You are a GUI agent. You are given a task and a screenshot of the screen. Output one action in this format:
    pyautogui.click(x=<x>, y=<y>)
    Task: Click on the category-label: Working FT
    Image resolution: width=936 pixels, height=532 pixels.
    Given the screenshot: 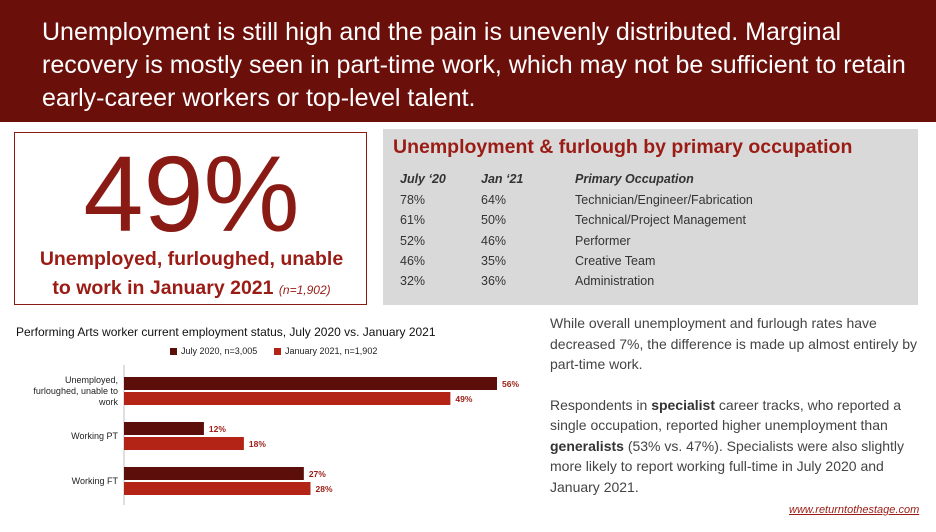 What is the action you would take?
    pyautogui.click(x=95, y=481)
    